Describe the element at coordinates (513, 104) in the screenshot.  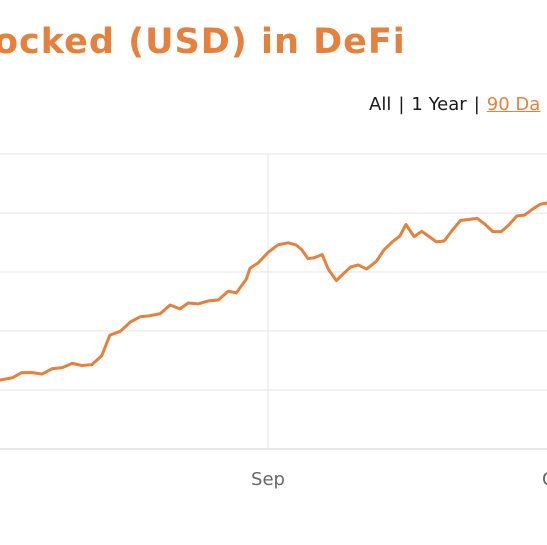
I see `range-90-days-link: 90 Da` at that location.